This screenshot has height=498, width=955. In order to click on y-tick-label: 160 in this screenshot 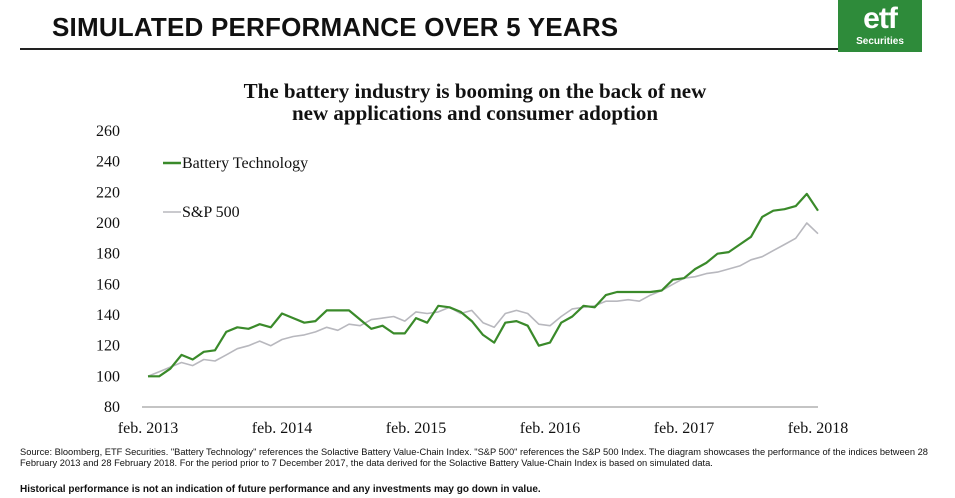, I will do `click(108, 284)`.